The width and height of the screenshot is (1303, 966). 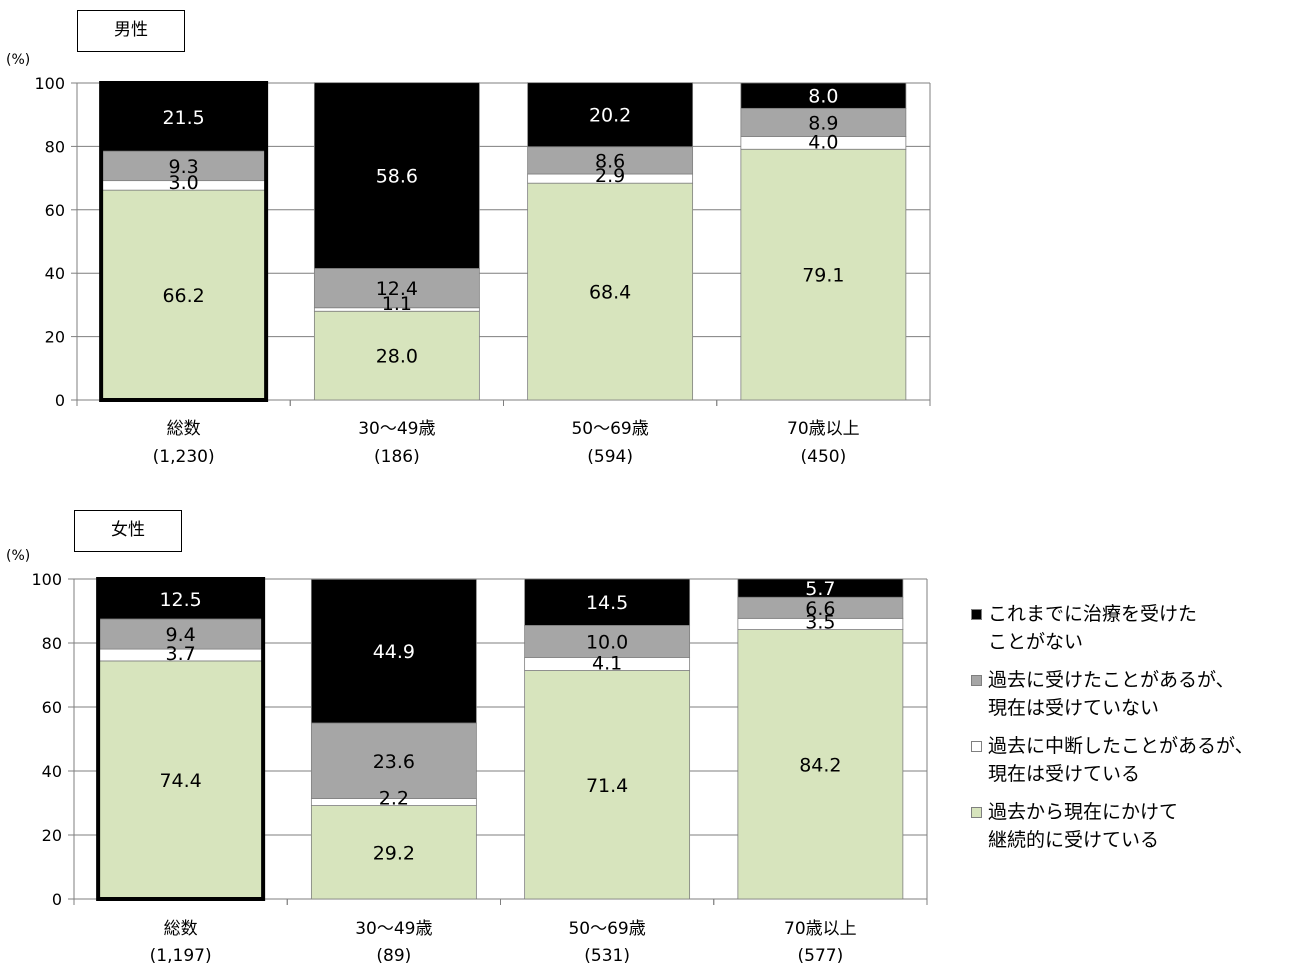 I want to click on data-label-interrupted: 2.9, so click(x=610, y=176).